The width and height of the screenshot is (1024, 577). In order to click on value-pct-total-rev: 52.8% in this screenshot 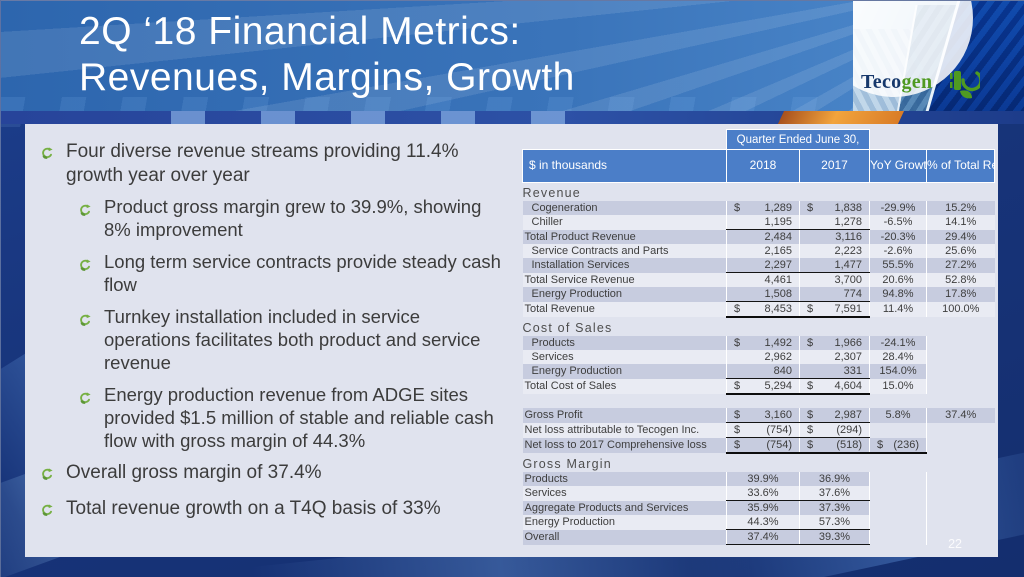, I will do `click(960, 279)`.